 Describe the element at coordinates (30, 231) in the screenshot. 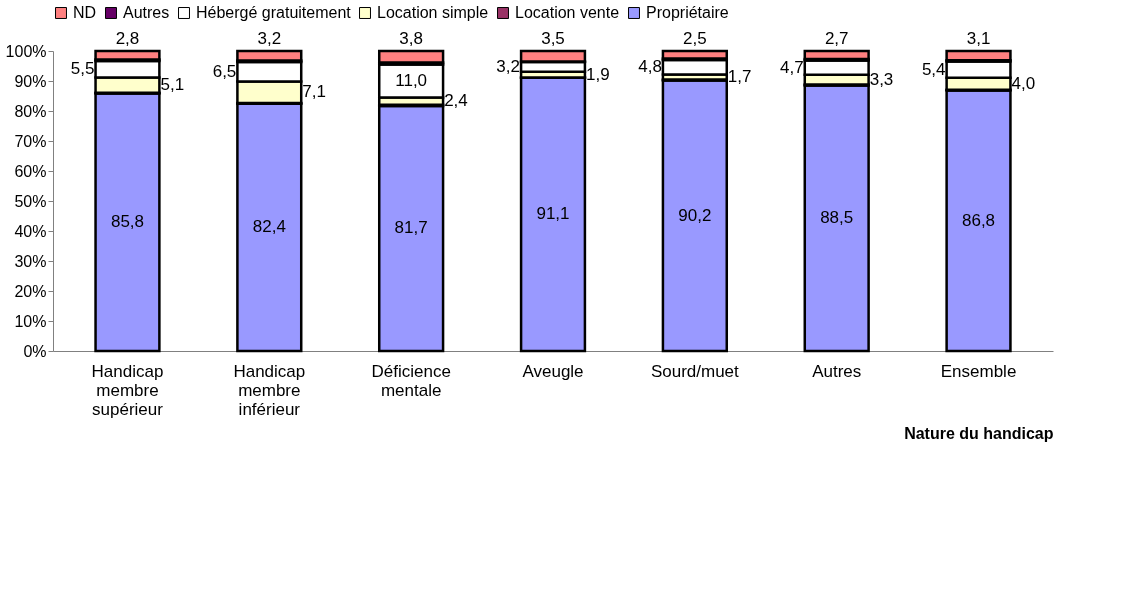

I see `y-tick-label: 40%` at that location.